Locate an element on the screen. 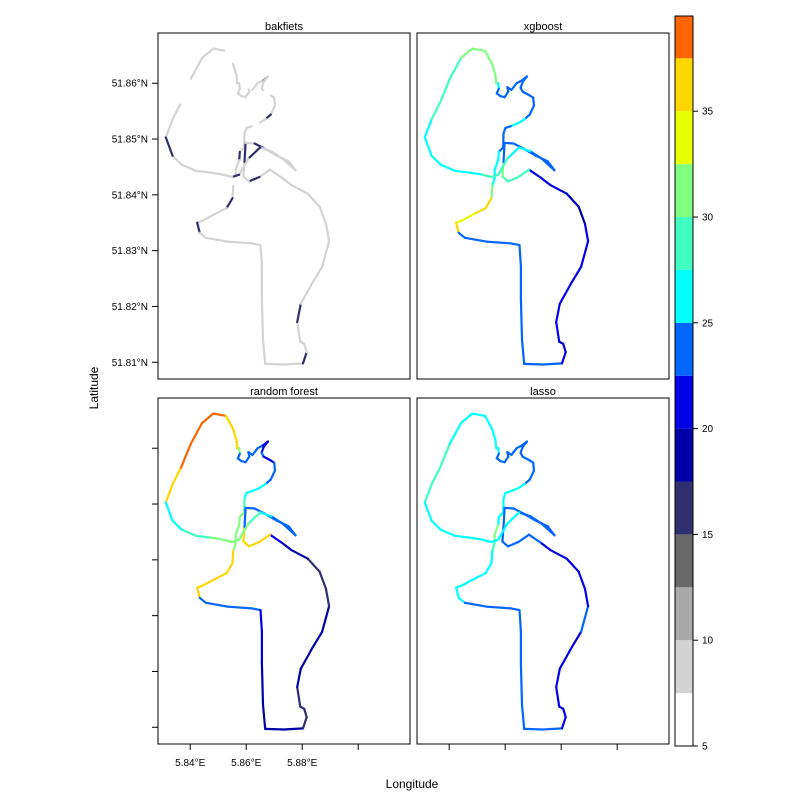 This screenshot has height=800, width=800. colorbar-tick-label: 30 is located at coordinates (708, 218).